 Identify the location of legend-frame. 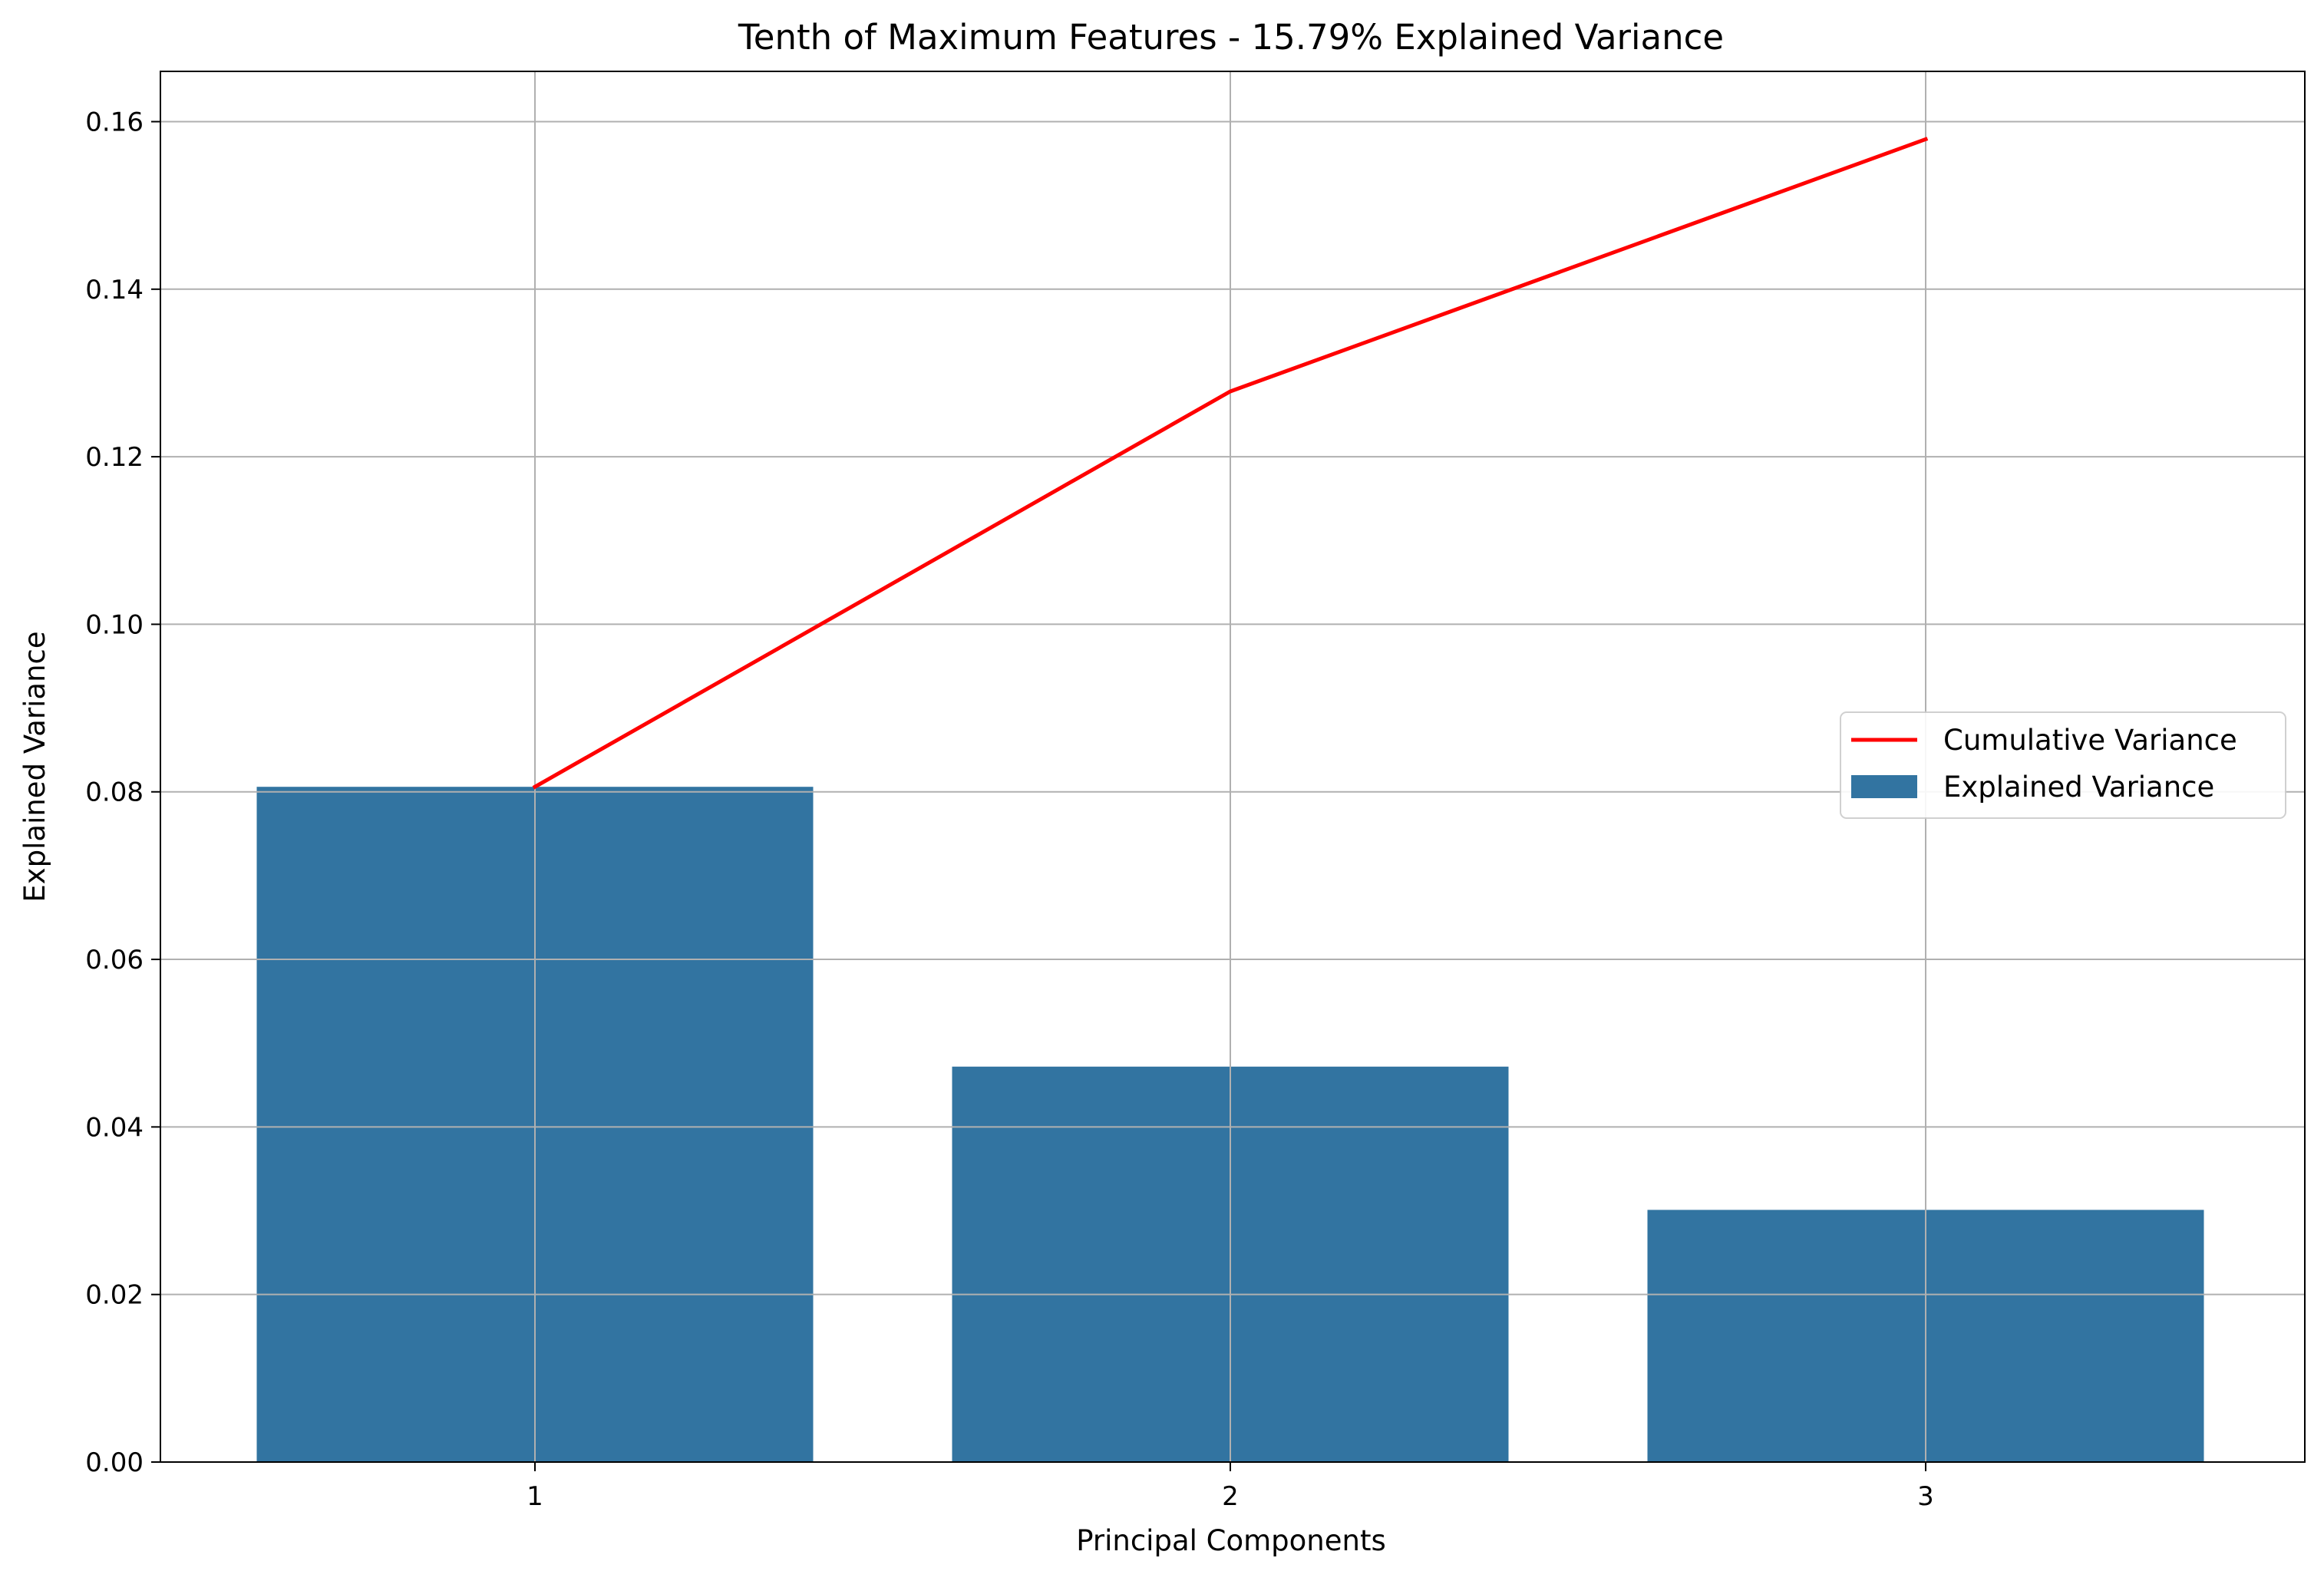
(2063, 765).